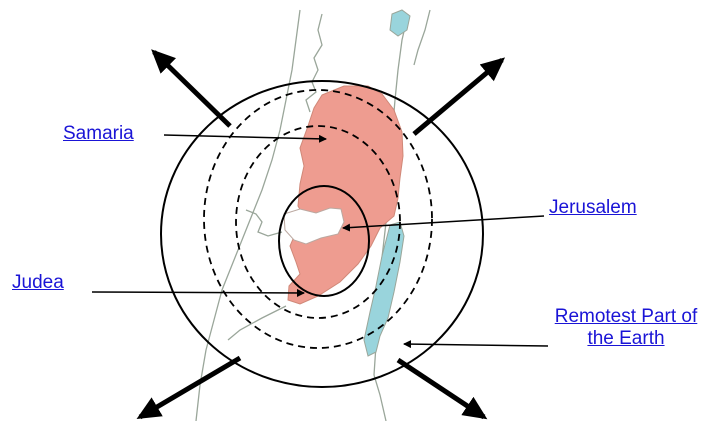  Describe the element at coordinates (98, 133) in the screenshot. I see `samaria-label: Samaria` at that location.